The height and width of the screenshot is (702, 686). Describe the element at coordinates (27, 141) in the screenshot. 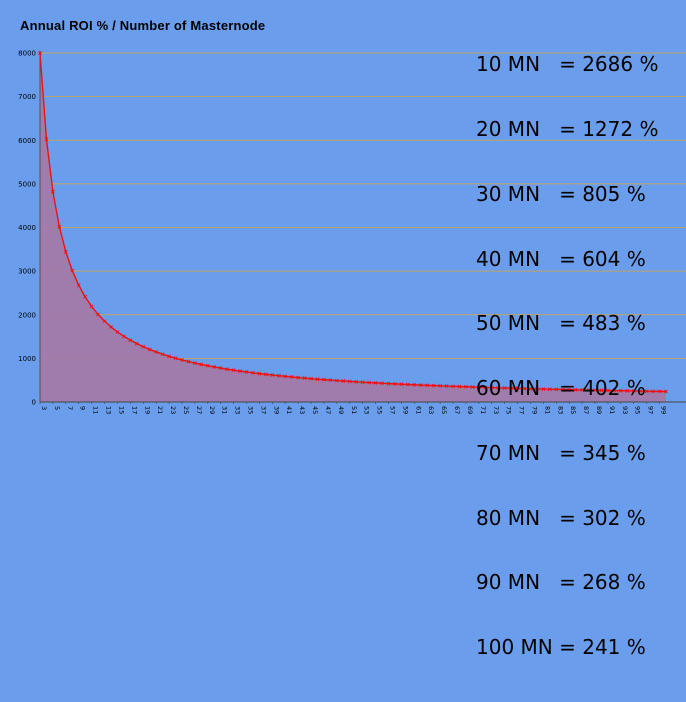

I see `y-tick-label: 6000` at that location.